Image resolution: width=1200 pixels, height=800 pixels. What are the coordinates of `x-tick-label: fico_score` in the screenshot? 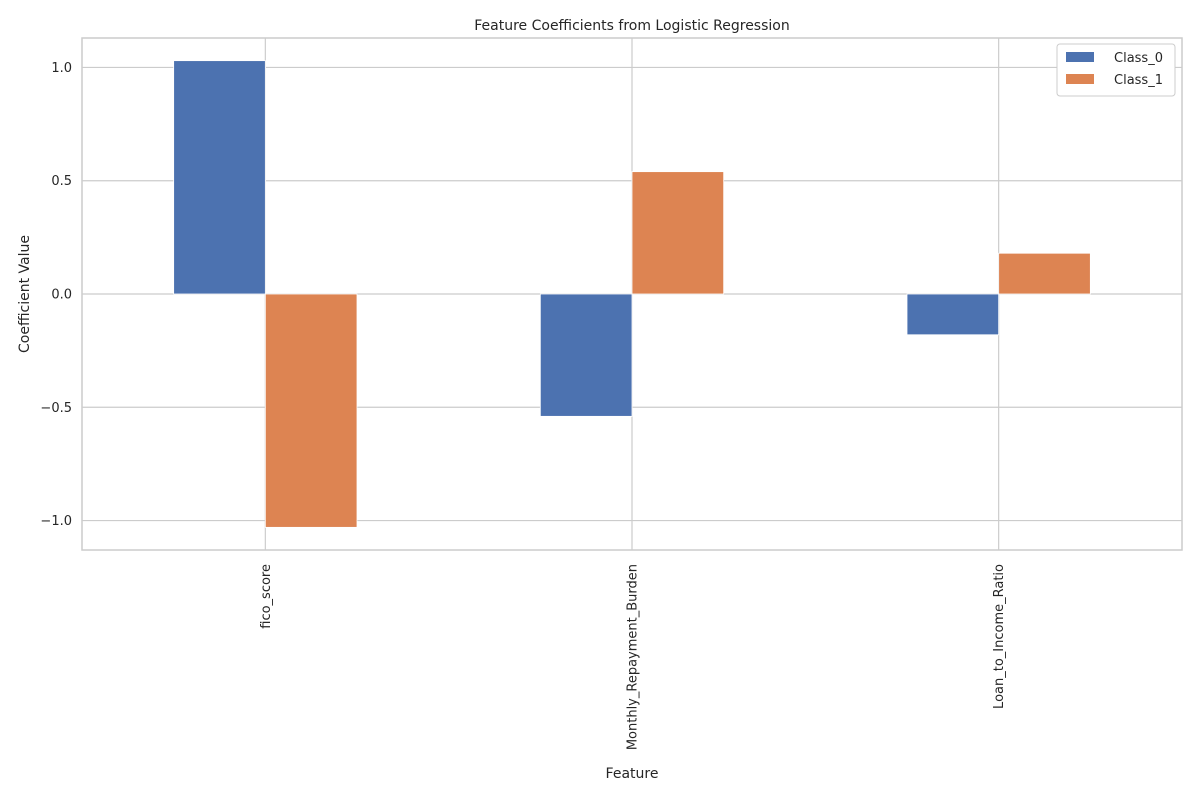 It's located at (266, 596).